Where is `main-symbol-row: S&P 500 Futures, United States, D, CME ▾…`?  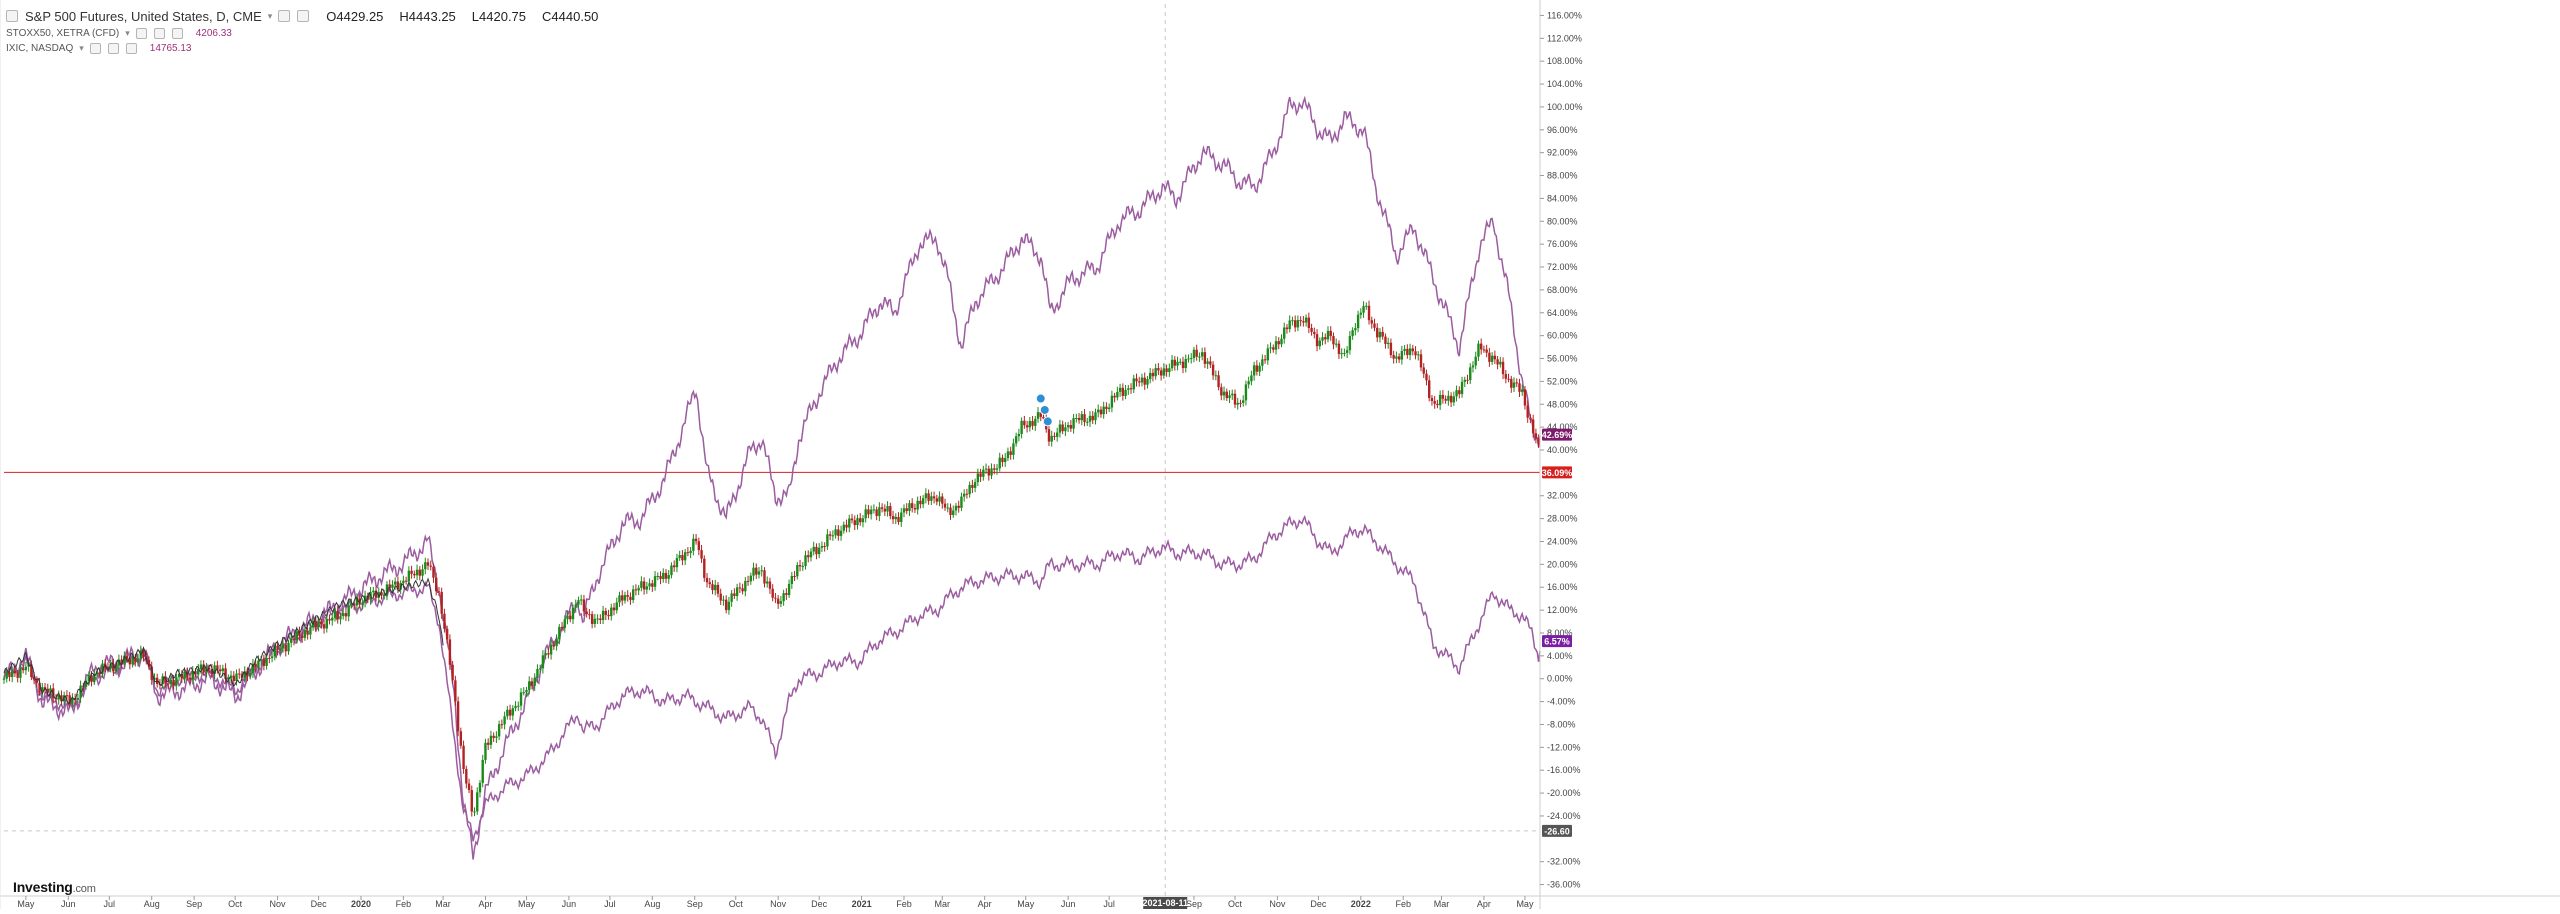
main-symbol-row: S&P 500 Futures, United States, D, CME ▾… is located at coordinates (302, 16).